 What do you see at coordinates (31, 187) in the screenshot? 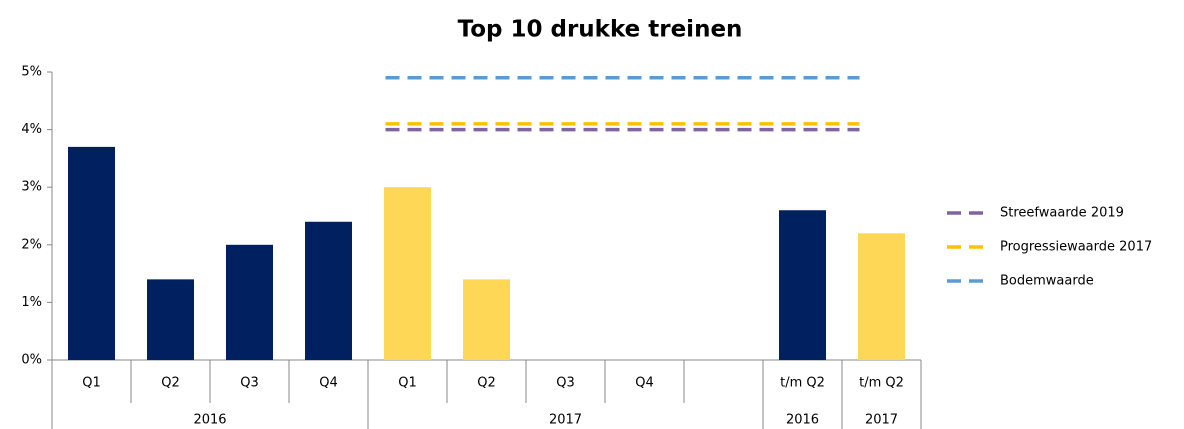
I see `y-tick-label: 3%` at bounding box center [31, 187].